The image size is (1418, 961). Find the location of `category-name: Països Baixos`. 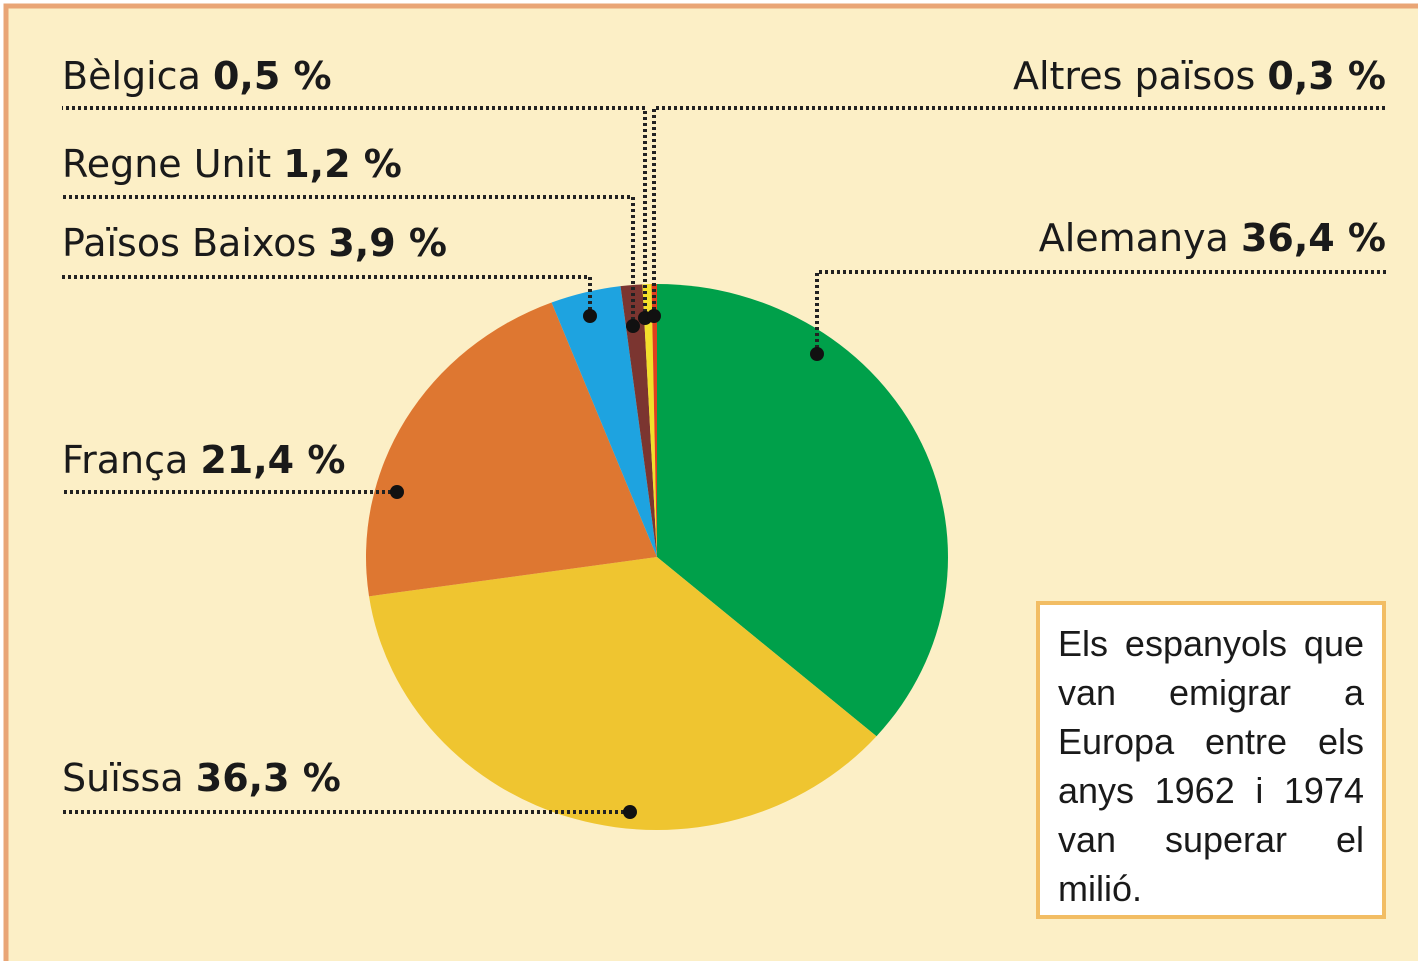

category-name: Països Baixos is located at coordinates (189, 243).